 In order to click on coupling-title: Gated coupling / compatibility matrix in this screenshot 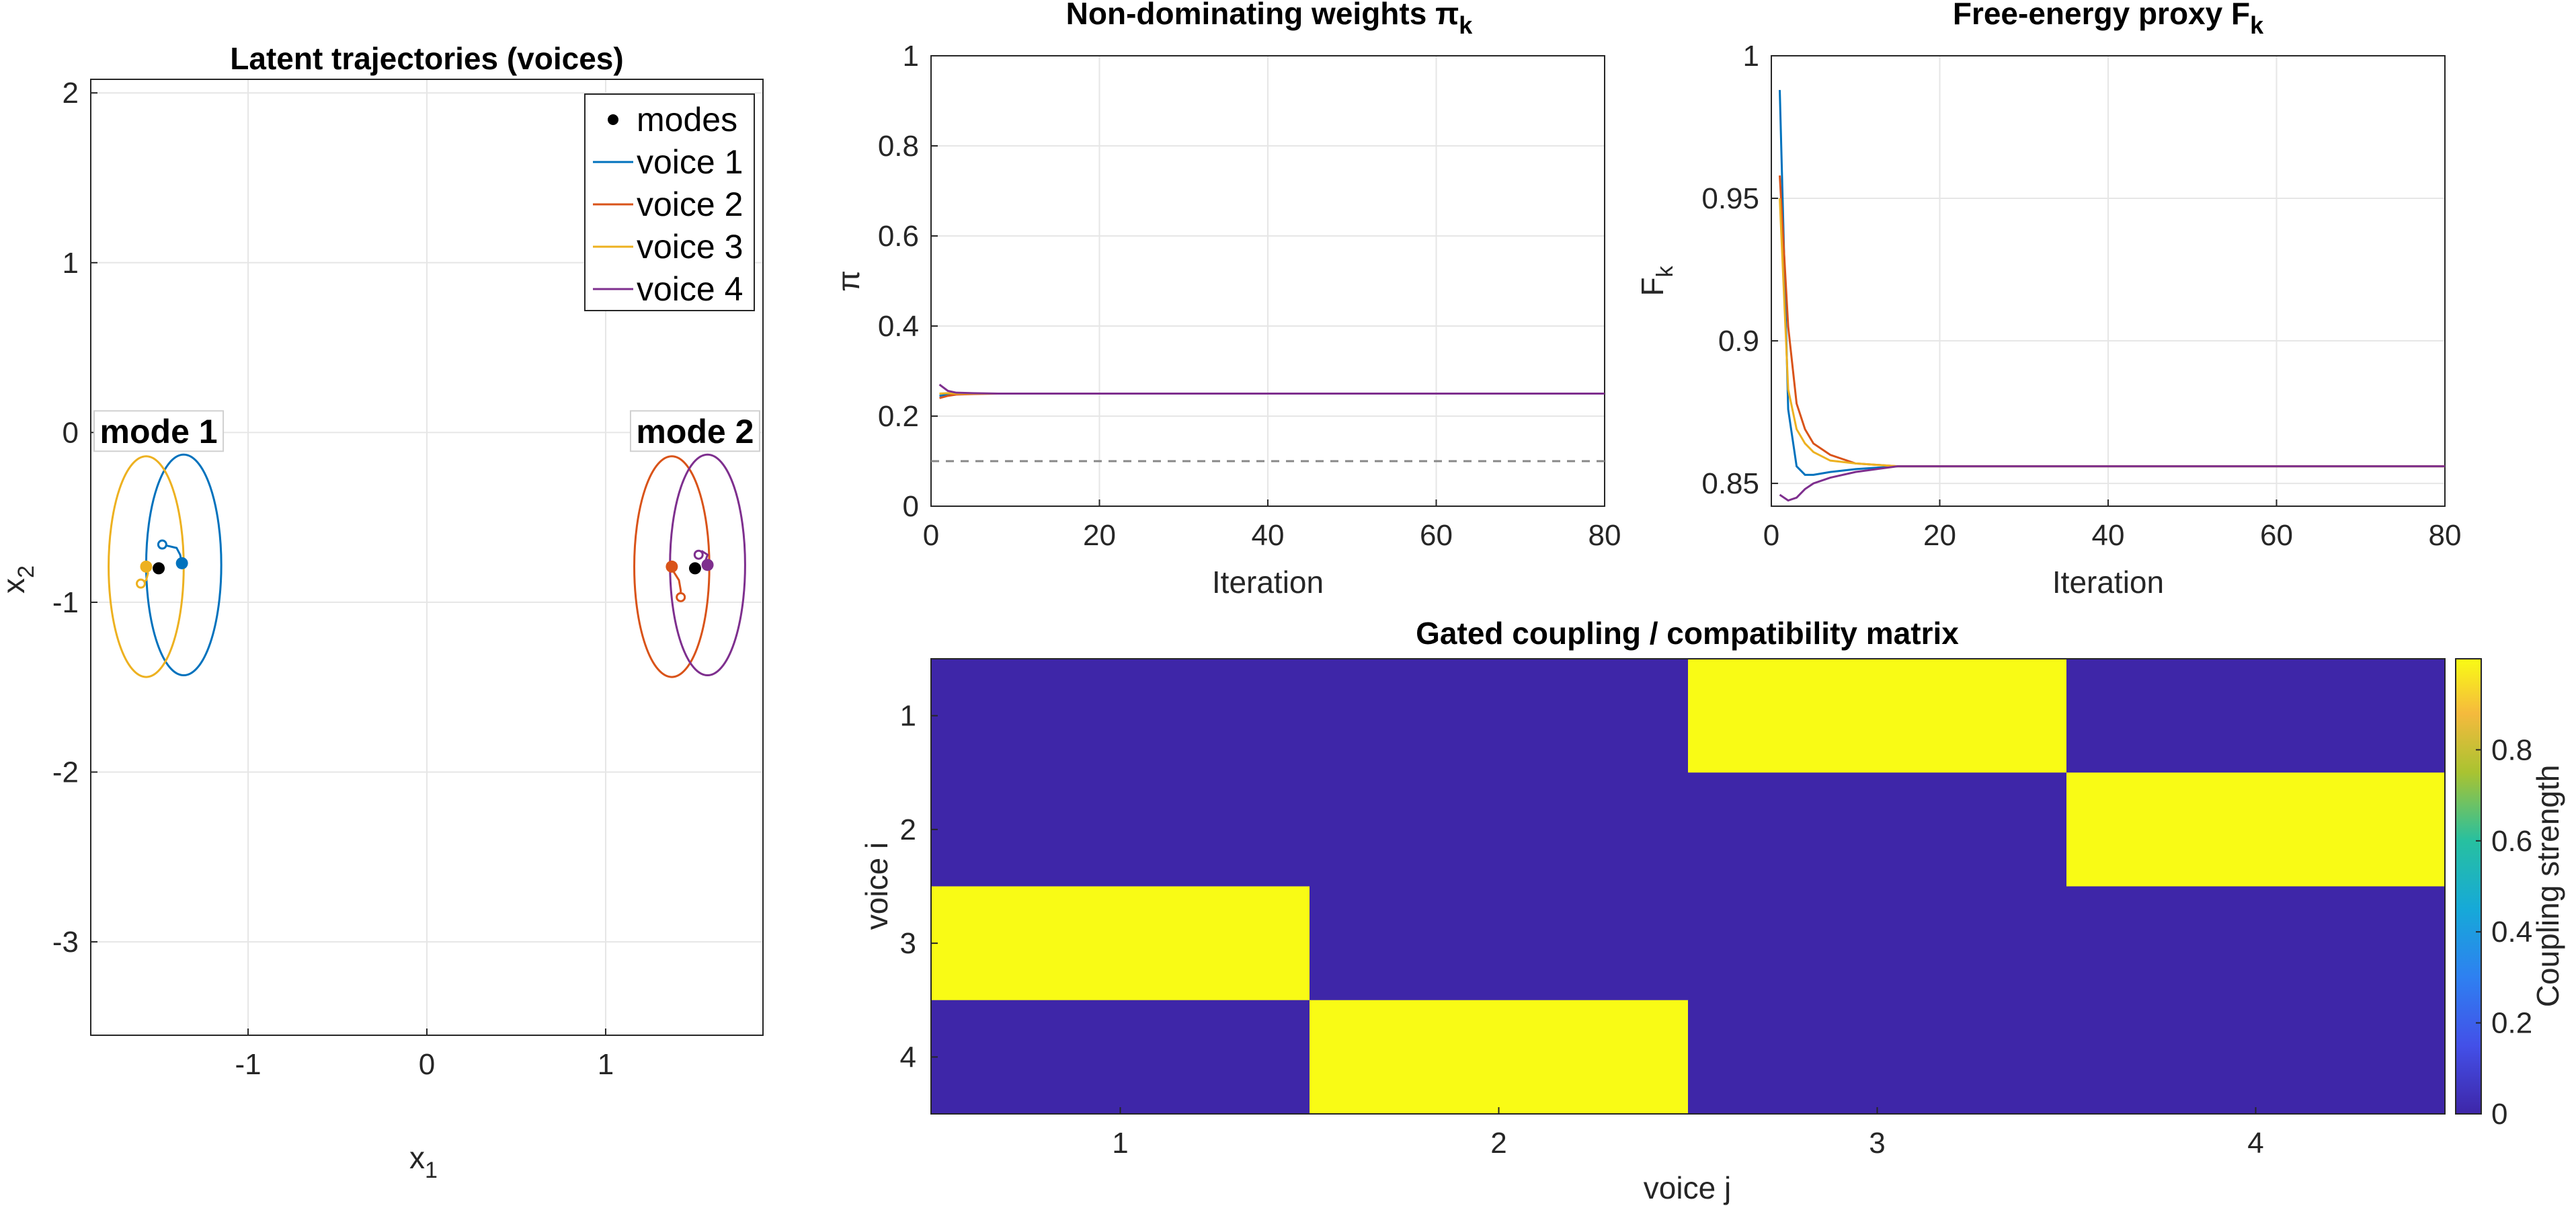, I will do `click(1687, 633)`.